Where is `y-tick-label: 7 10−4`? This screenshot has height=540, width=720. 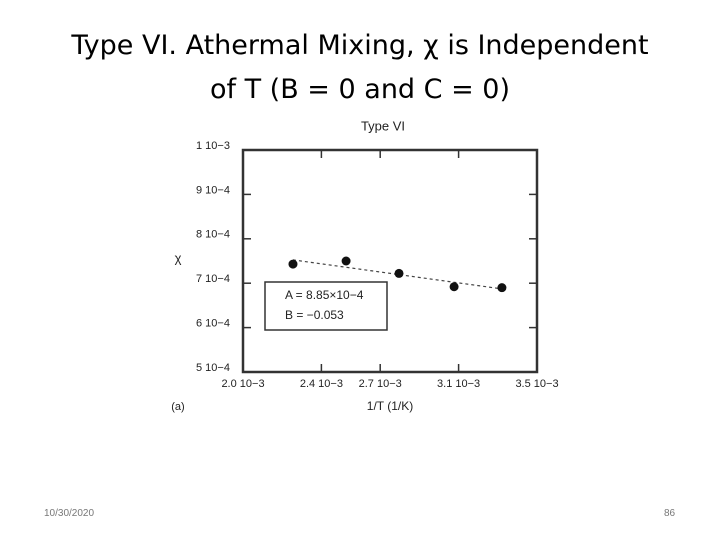 y-tick-label: 7 10−4 is located at coordinates (213, 279).